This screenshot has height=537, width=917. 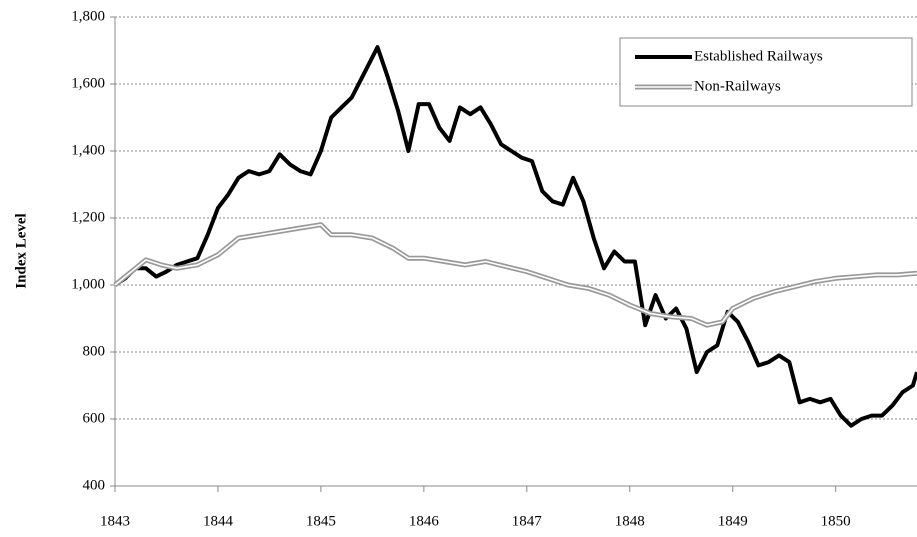 What do you see at coordinates (88, 217) in the screenshot?
I see `y-tick-label: 1,200` at bounding box center [88, 217].